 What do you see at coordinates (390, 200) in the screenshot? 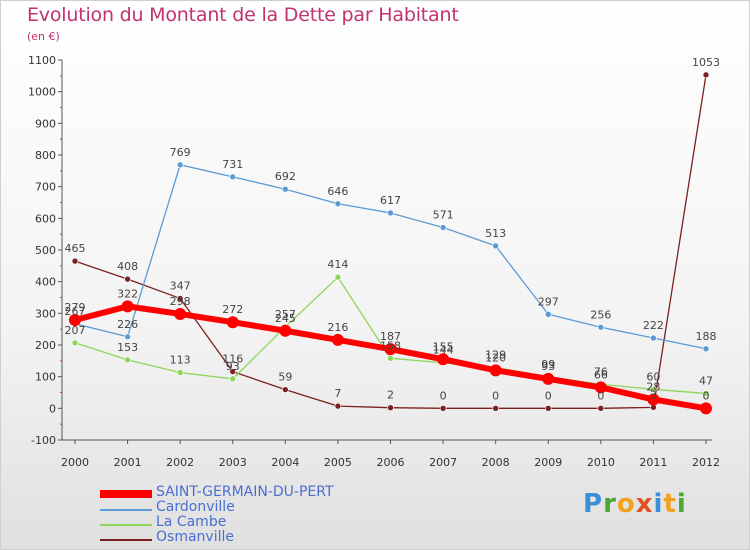
I see `data-label: 617` at bounding box center [390, 200].